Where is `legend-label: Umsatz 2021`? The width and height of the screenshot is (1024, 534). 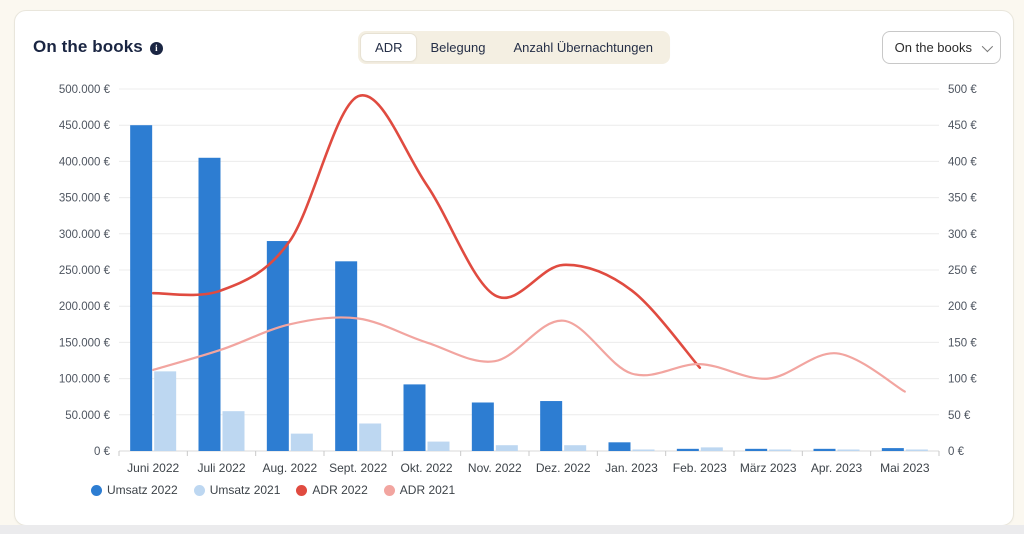 legend-label: Umsatz 2021 is located at coordinates (245, 490).